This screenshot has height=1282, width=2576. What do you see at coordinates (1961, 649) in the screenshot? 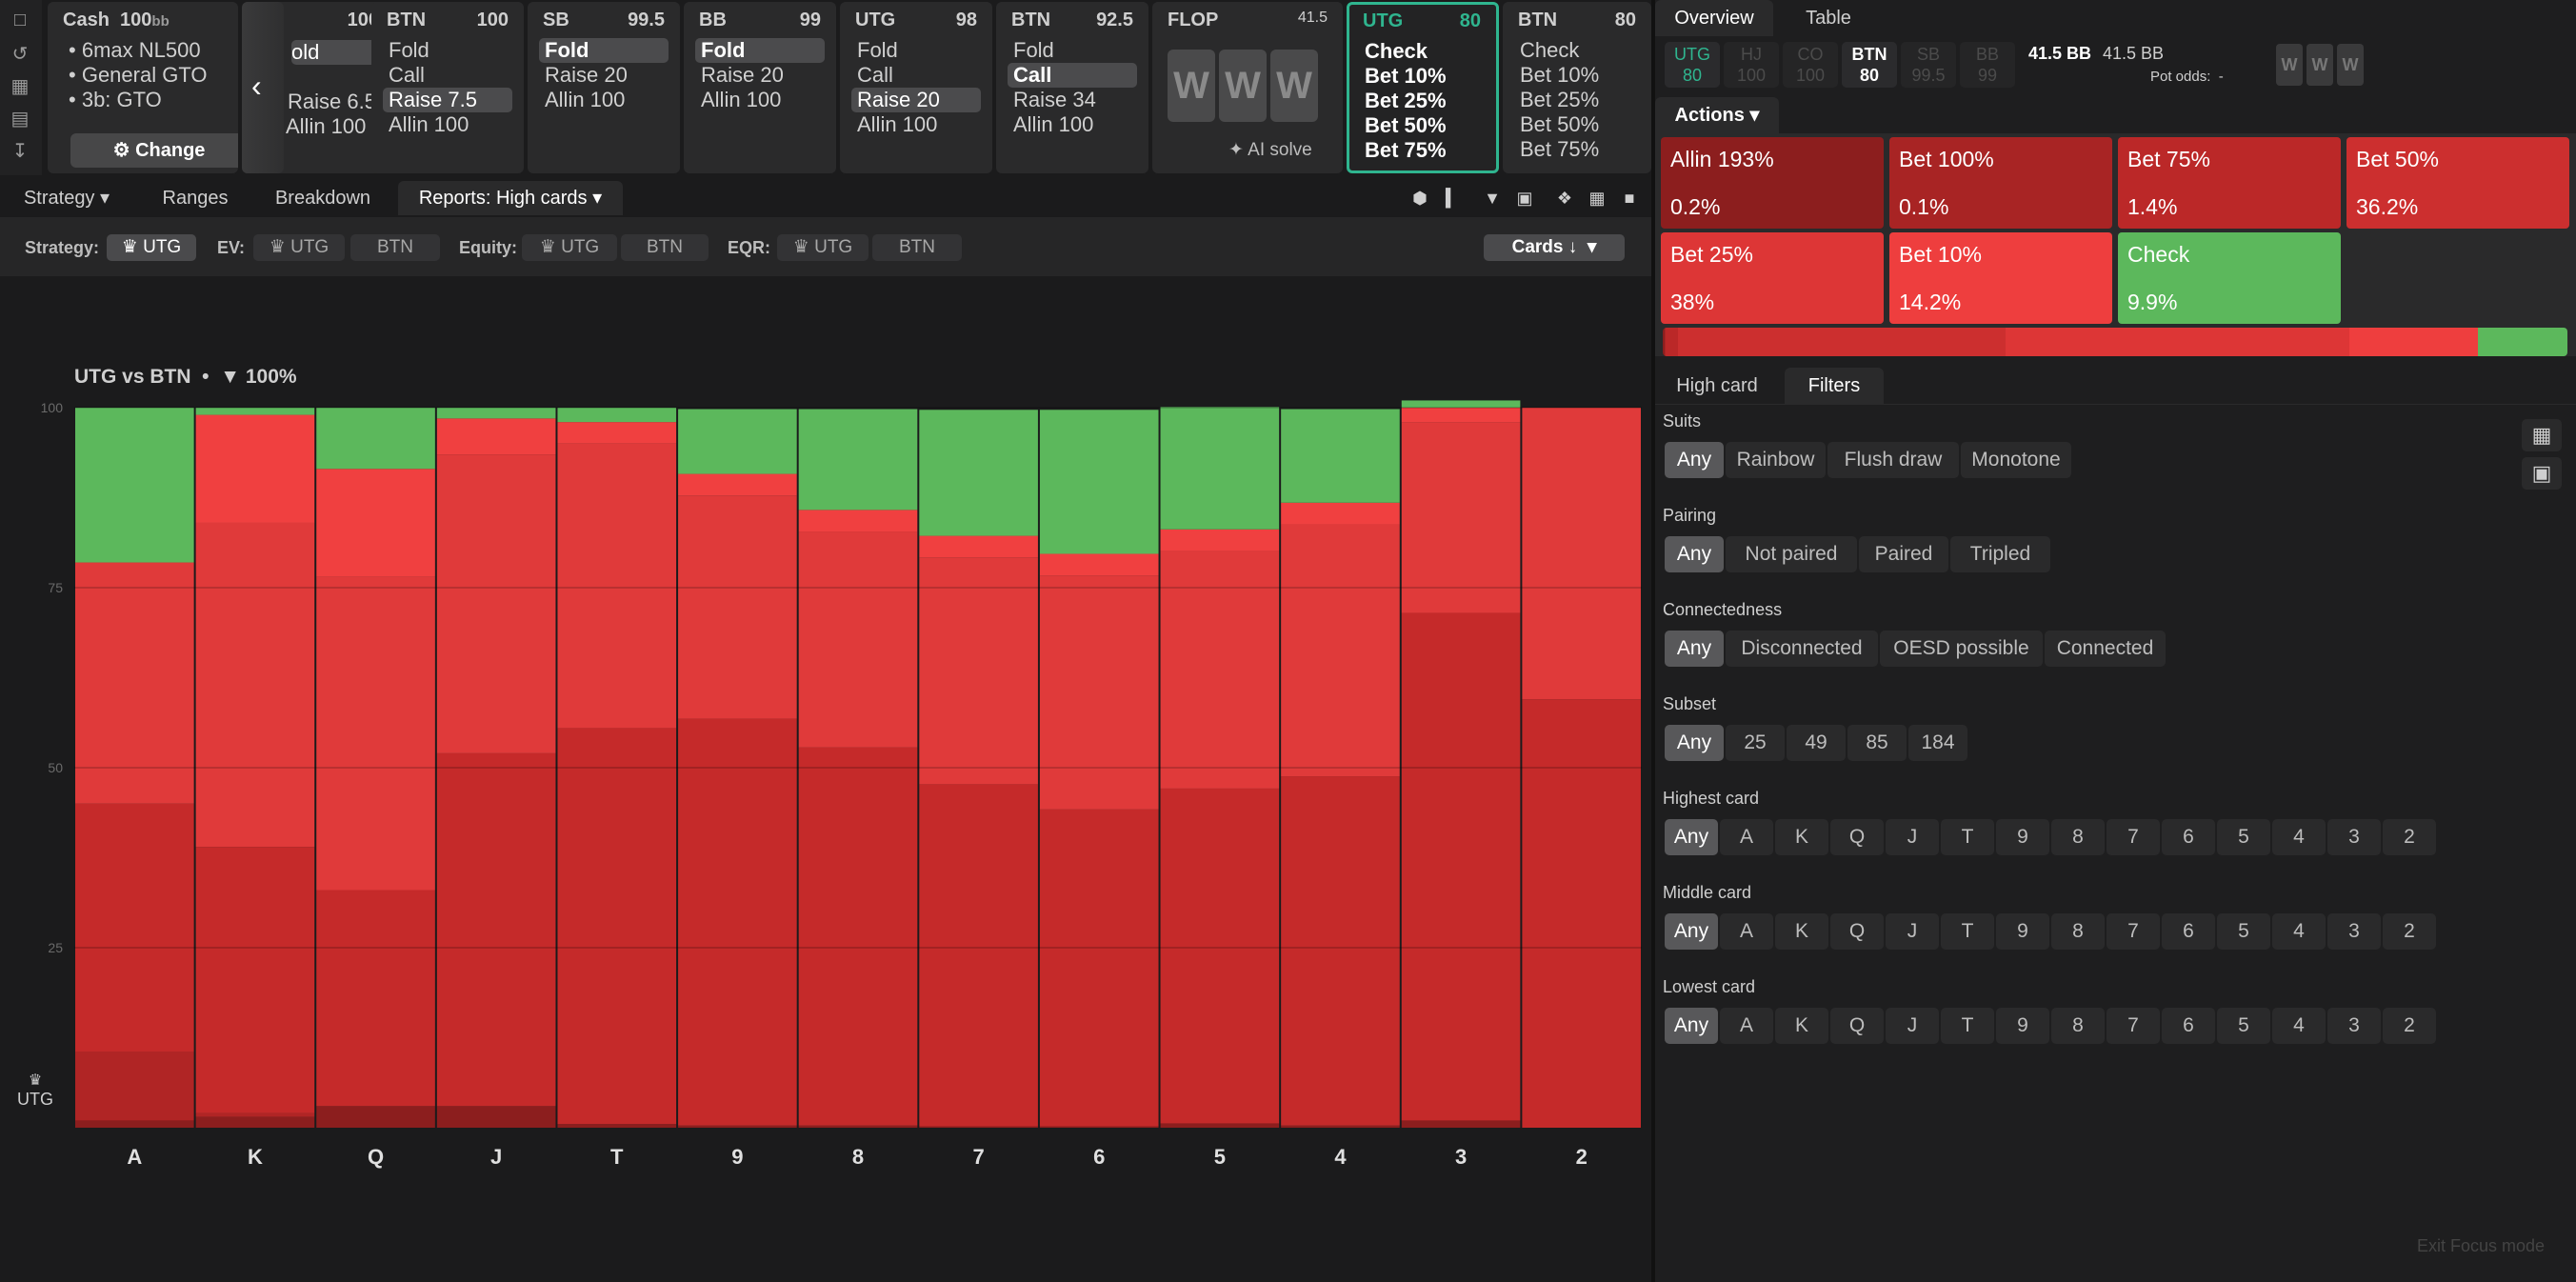
I see `filter-option: OESD possible` at bounding box center [1961, 649].